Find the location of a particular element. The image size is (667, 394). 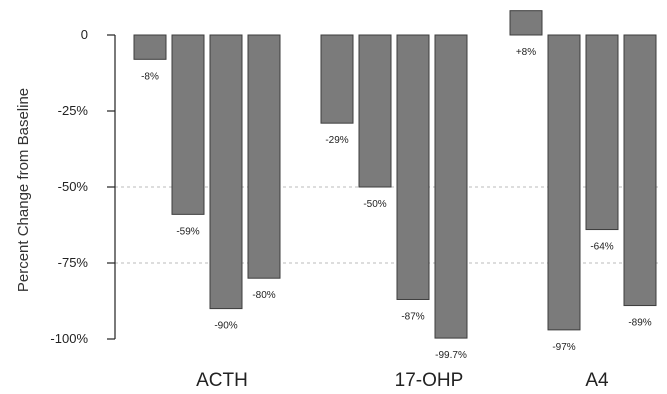

bar-value-label: +8% is located at coordinates (526, 52).